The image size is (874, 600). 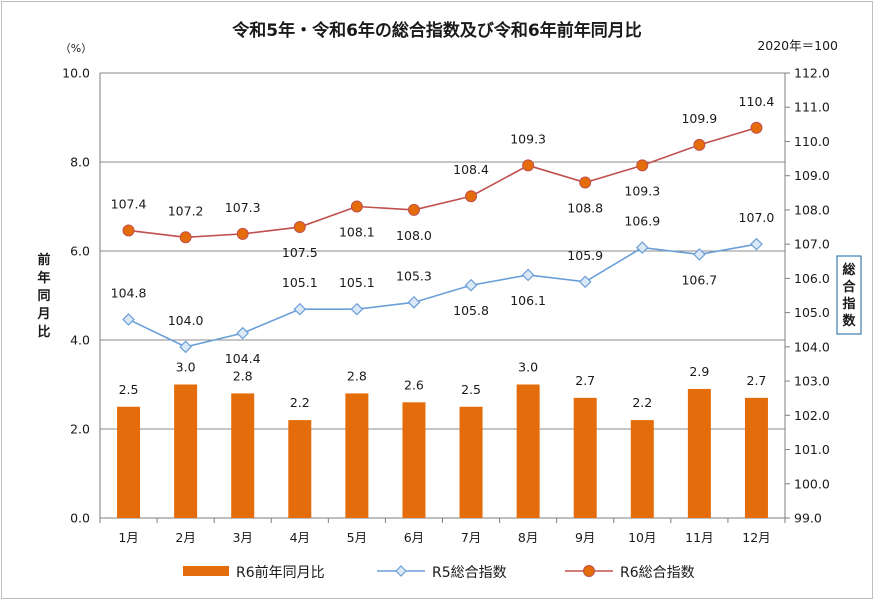 I want to click on right-axis-label: 総合指数, so click(x=849, y=295).